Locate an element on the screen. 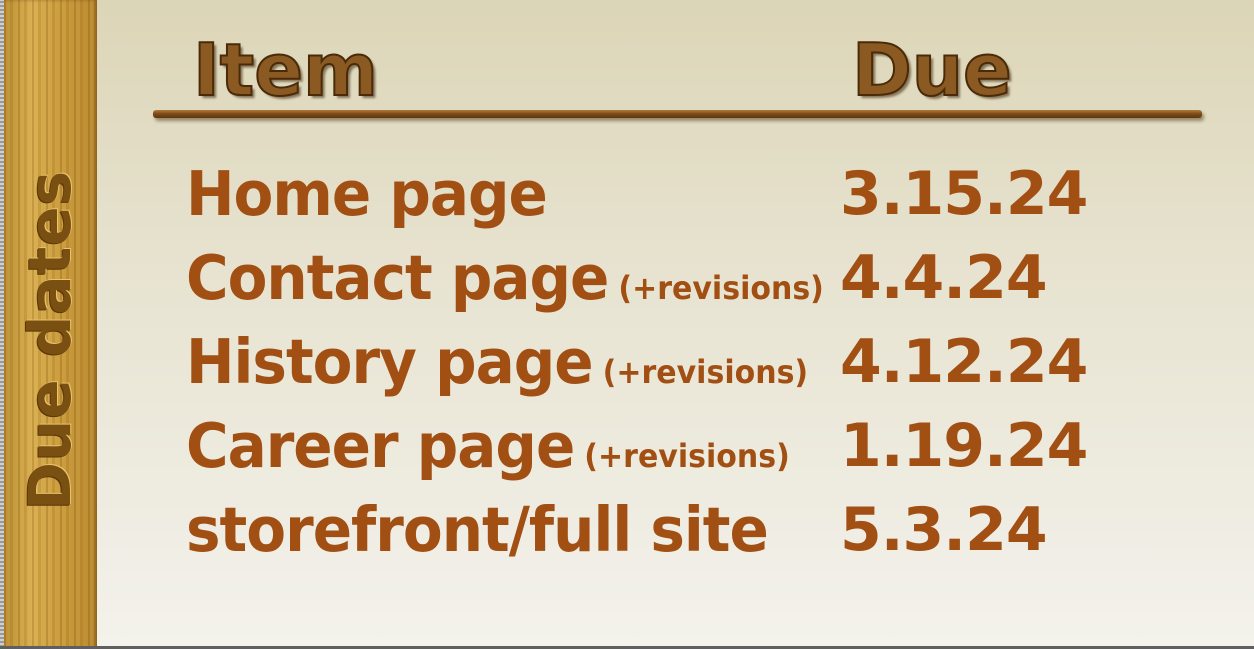  item-name: storefront/full site is located at coordinates (477, 529).